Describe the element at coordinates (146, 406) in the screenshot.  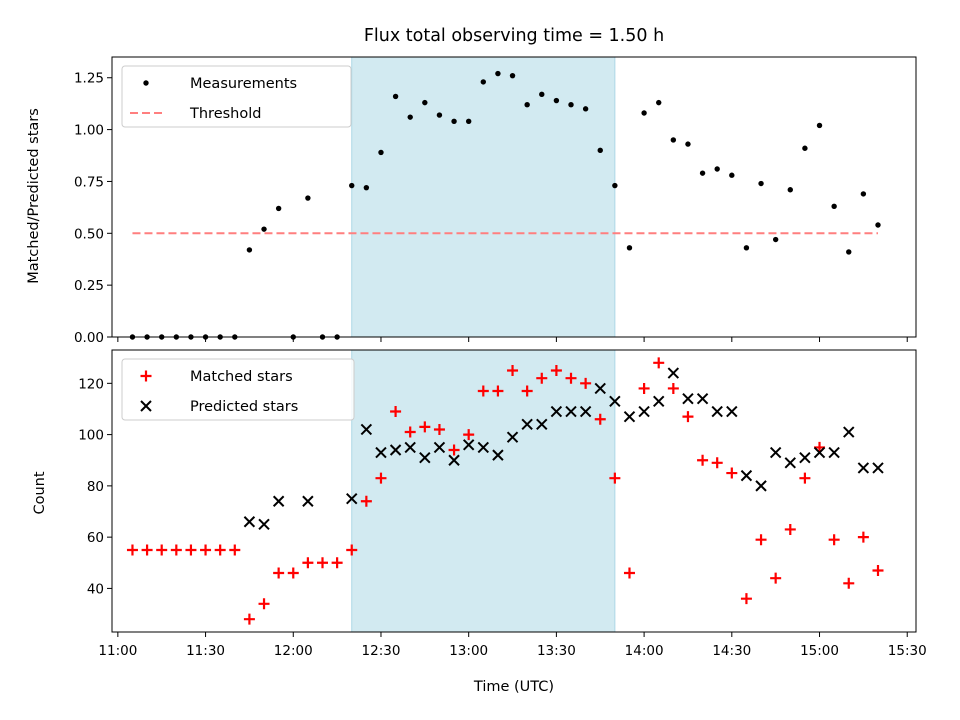
I see `legend-predicted-marker` at that location.